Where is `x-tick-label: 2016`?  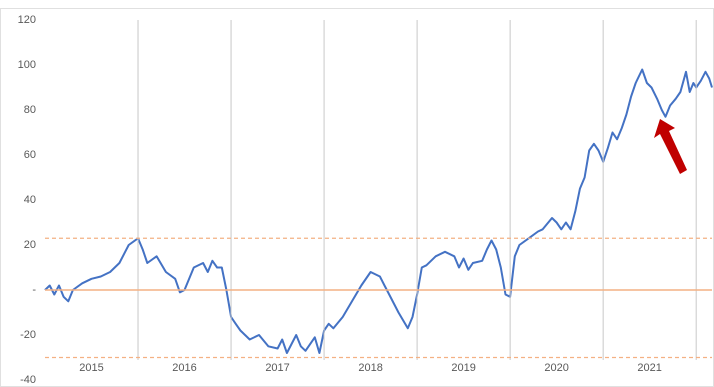 x-tick-label: 2016 is located at coordinates (184, 368).